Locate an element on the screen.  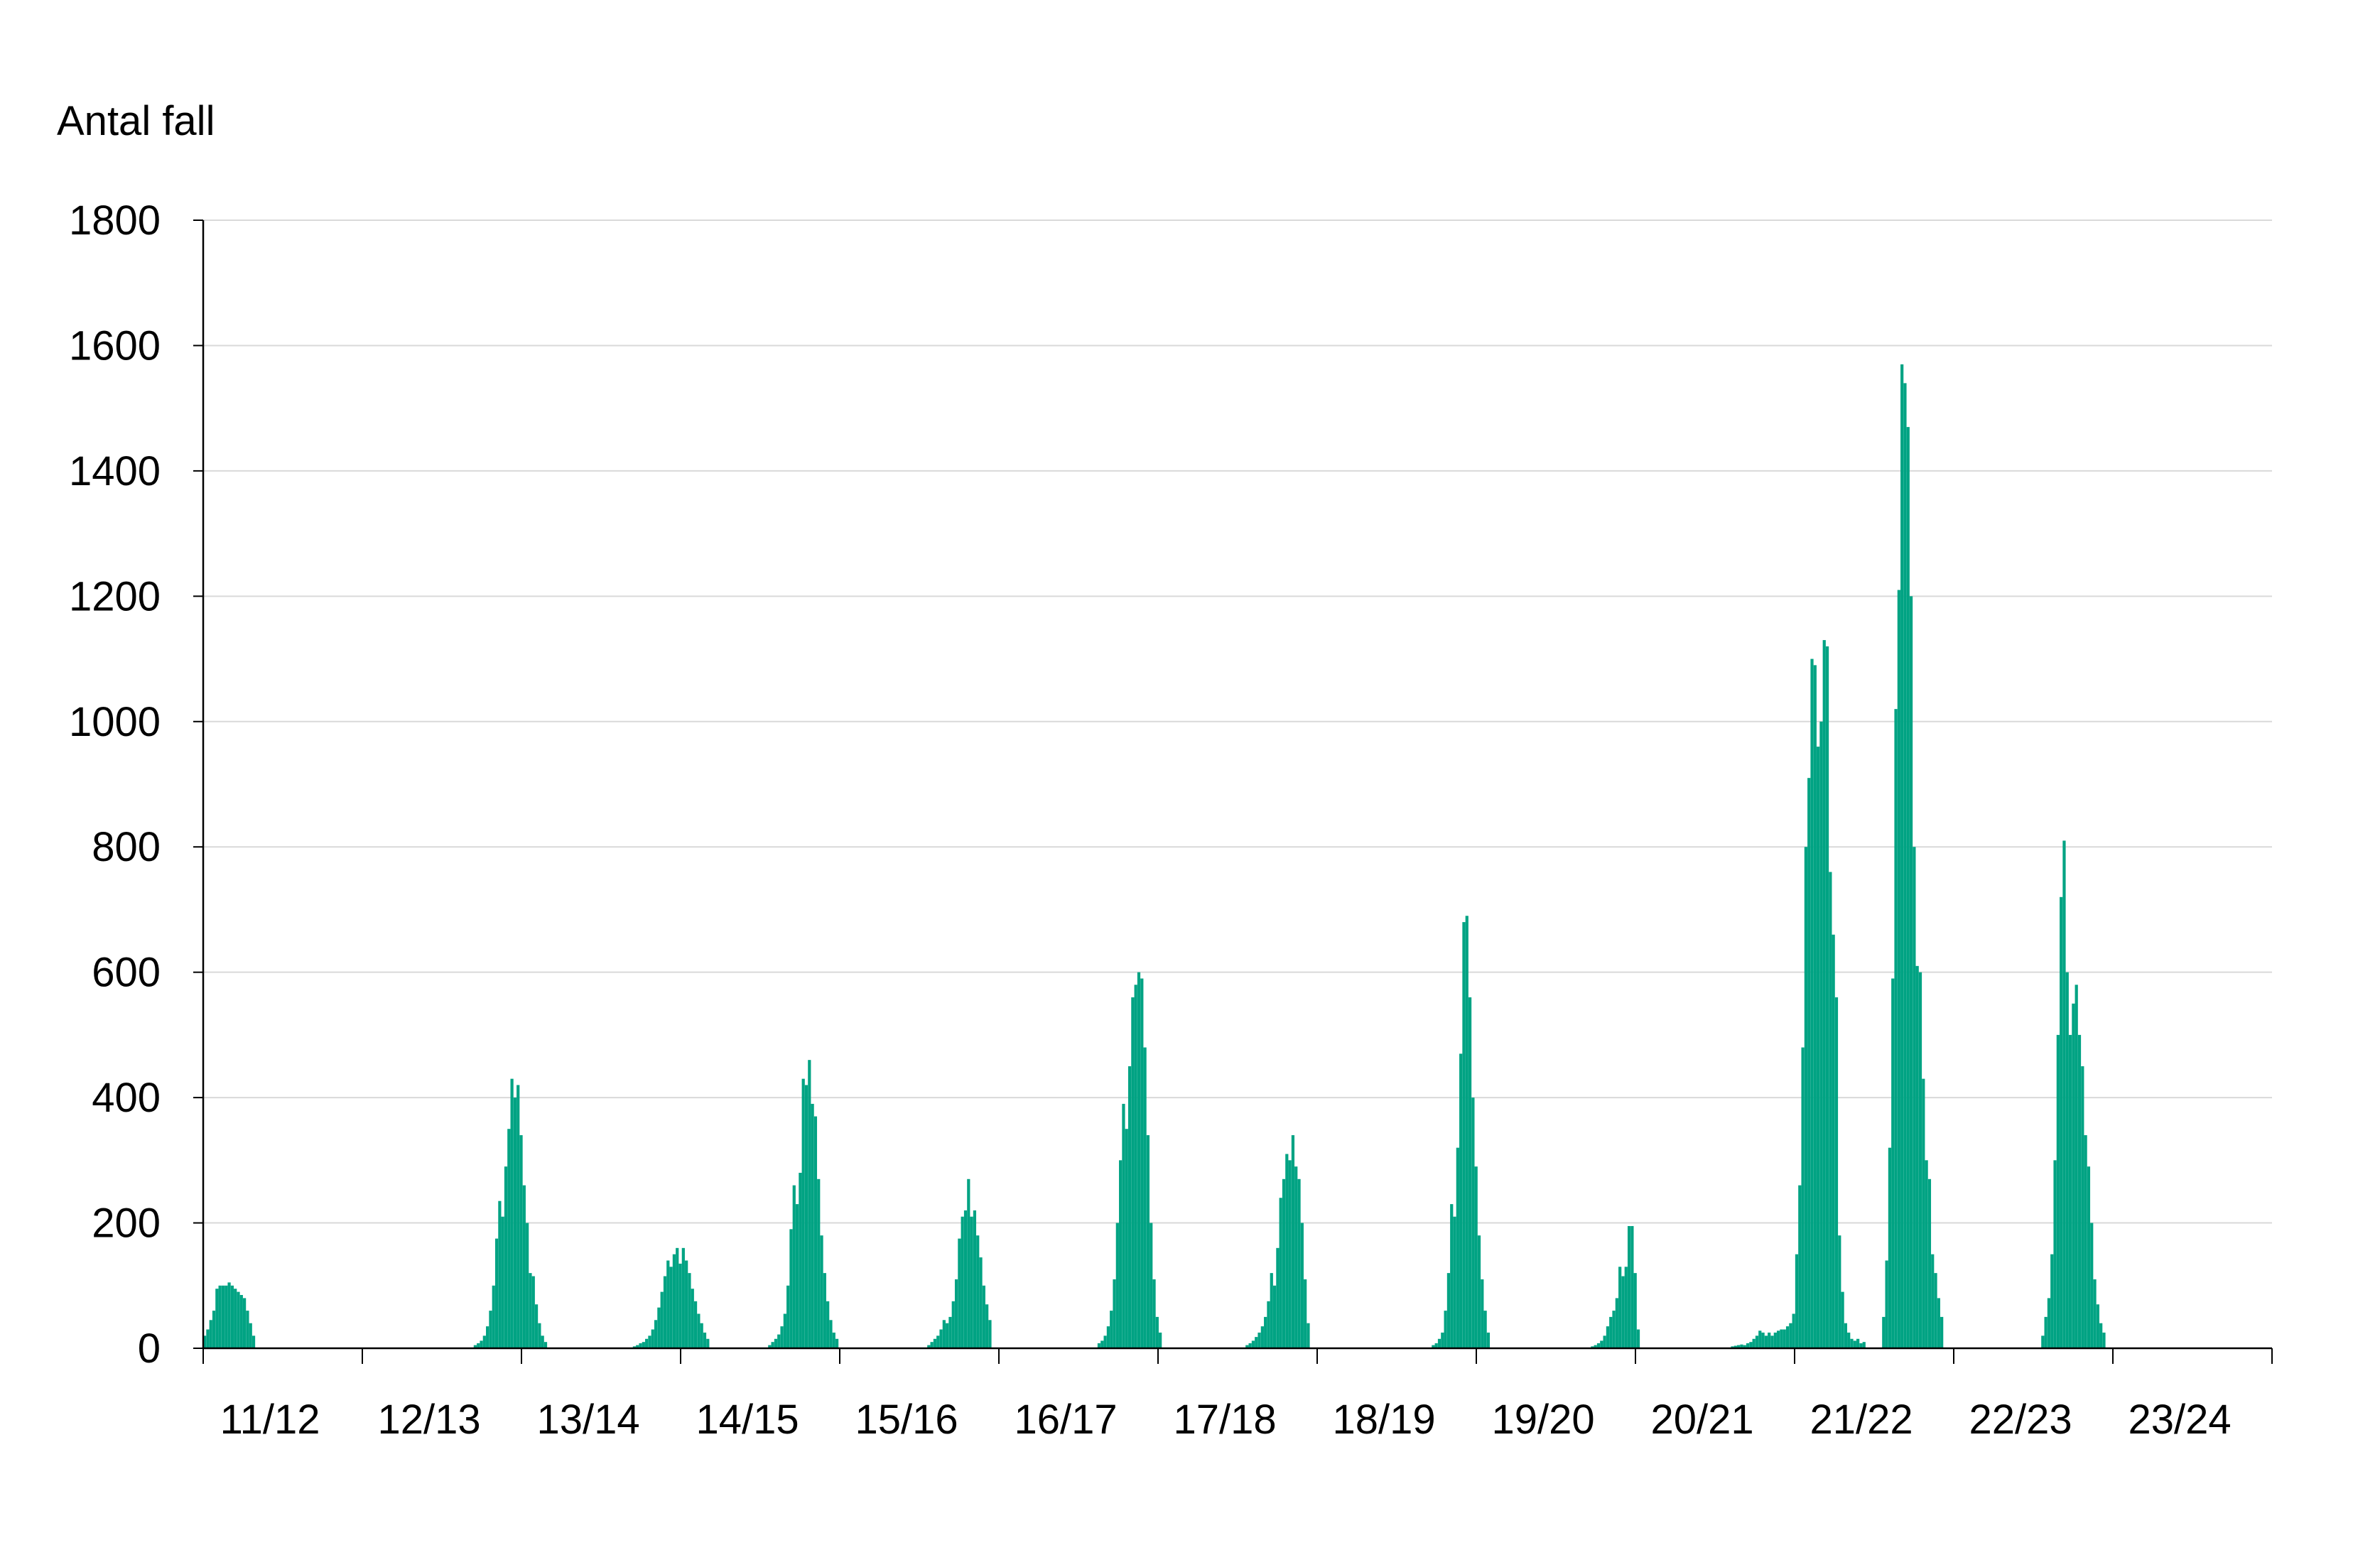
bar-13-14-w0 is located at coordinates (635, 1347).